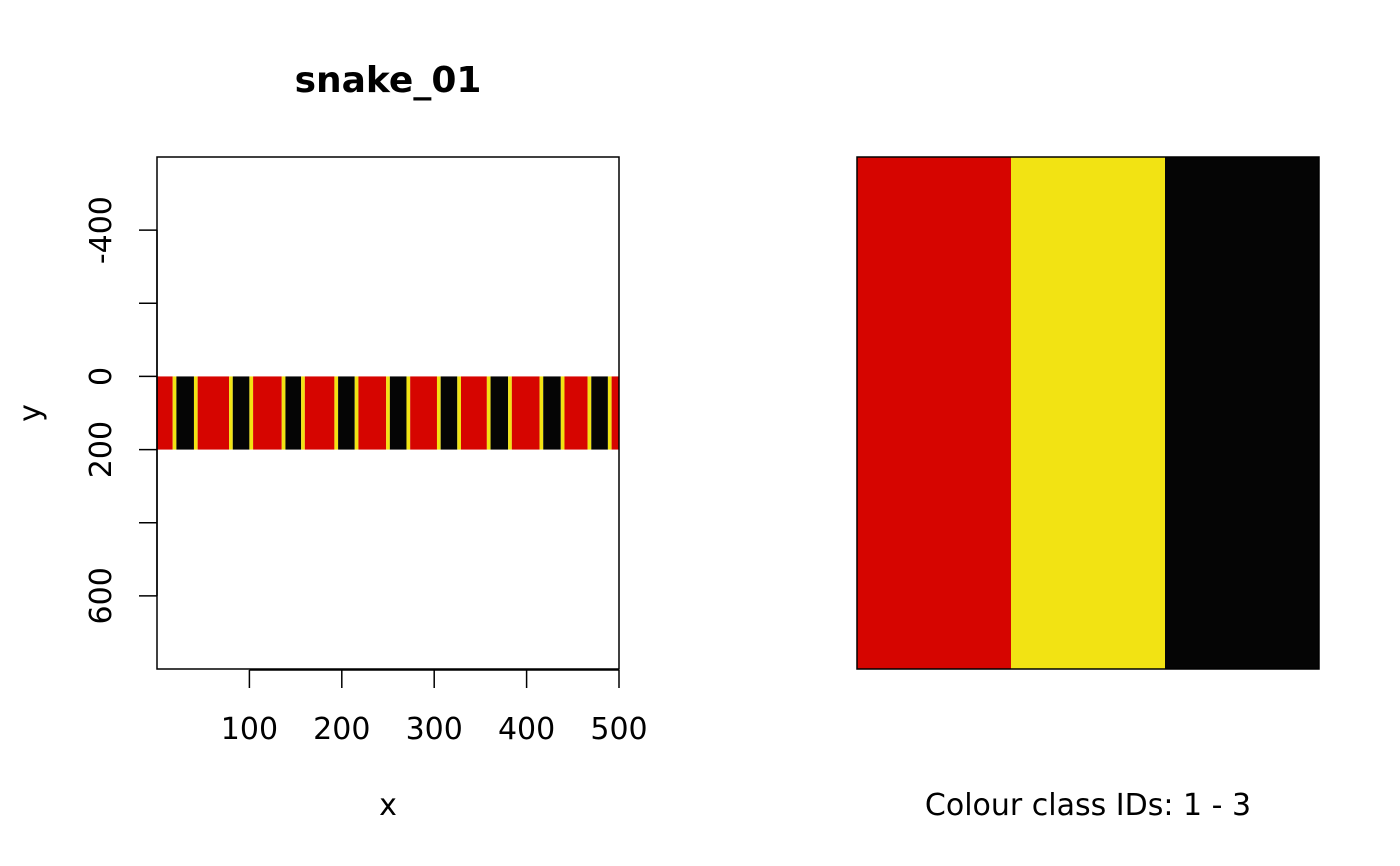 The height and width of the screenshot is (866, 1400). What do you see at coordinates (341, 729) in the screenshot?
I see `x-tick-label: 200` at bounding box center [341, 729].